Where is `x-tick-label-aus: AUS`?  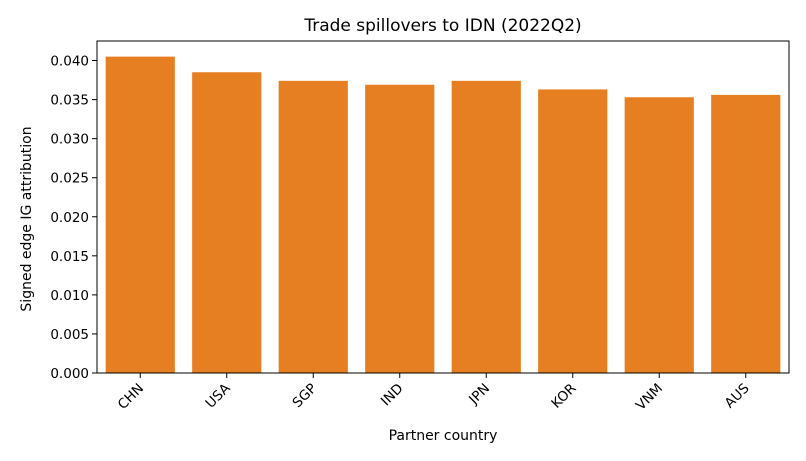
x-tick-label-aus: AUS is located at coordinates (737, 396).